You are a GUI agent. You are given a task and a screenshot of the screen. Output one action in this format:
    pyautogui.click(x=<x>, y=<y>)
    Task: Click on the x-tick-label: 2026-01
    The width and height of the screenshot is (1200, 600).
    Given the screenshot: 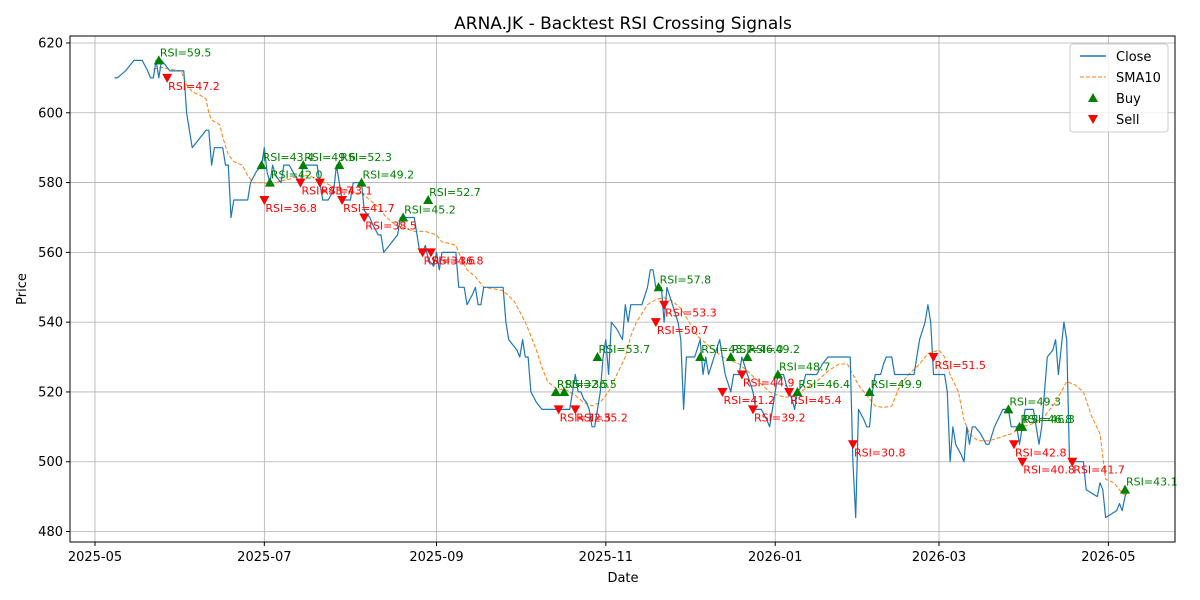 What is the action you would take?
    pyautogui.click(x=775, y=557)
    